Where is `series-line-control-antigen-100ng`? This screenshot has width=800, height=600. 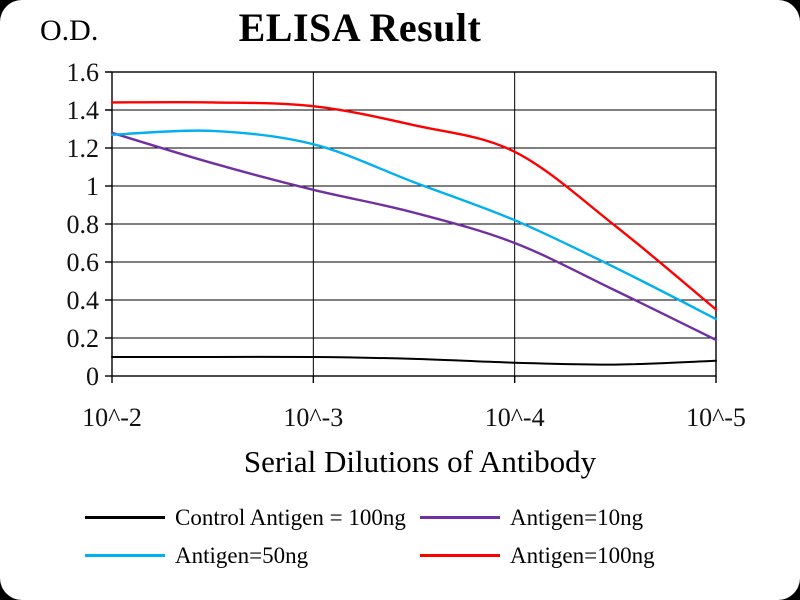 series-line-control-antigen-100ng is located at coordinates (414, 360).